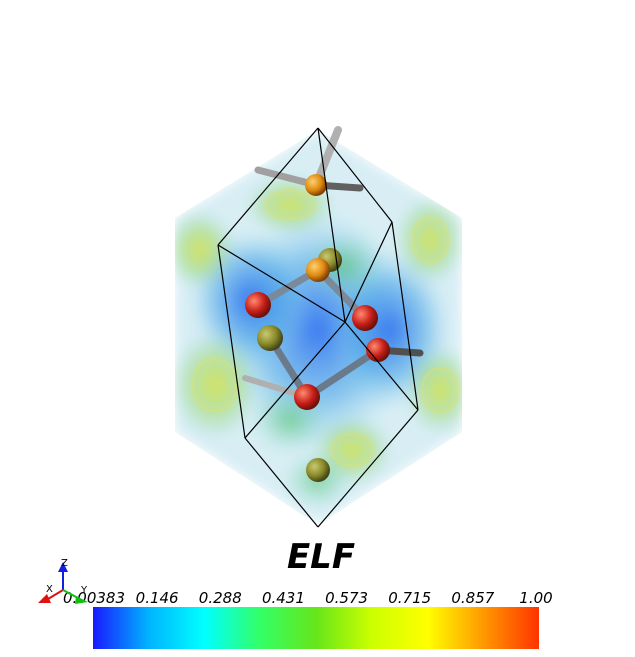 This screenshot has width=635, height=657. Describe the element at coordinates (409, 598) in the screenshot. I see `colorbar-tick-label: 0.715` at that location.